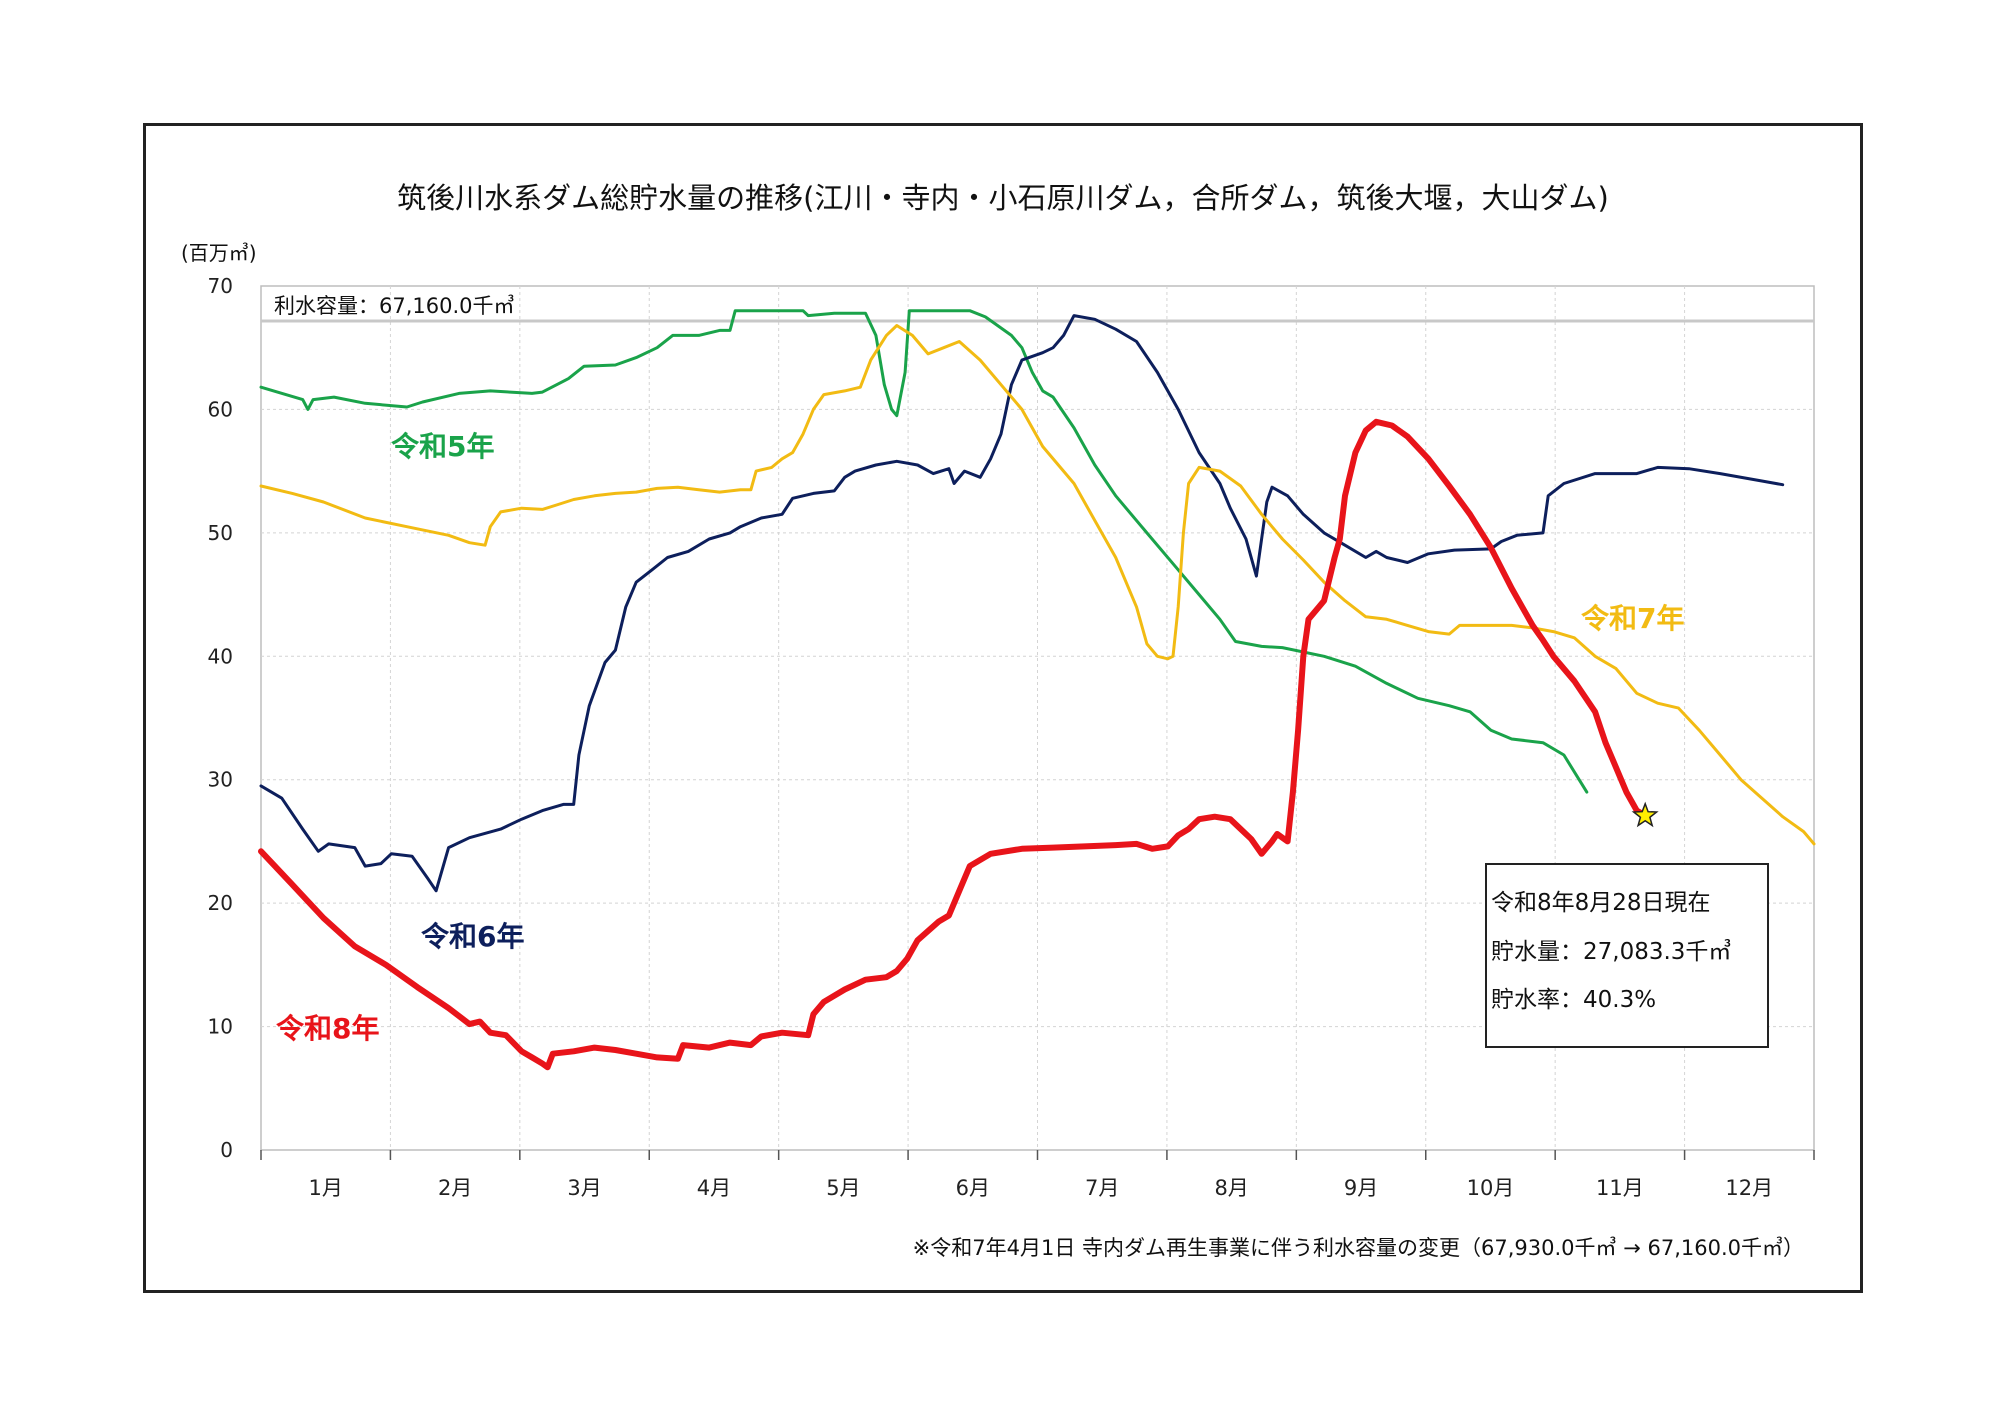 The width and height of the screenshot is (2000, 1414). What do you see at coordinates (1573, 1000) in the screenshot?
I see `info-rate: 貯水率：40.3%` at bounding box center [1573, 1000].